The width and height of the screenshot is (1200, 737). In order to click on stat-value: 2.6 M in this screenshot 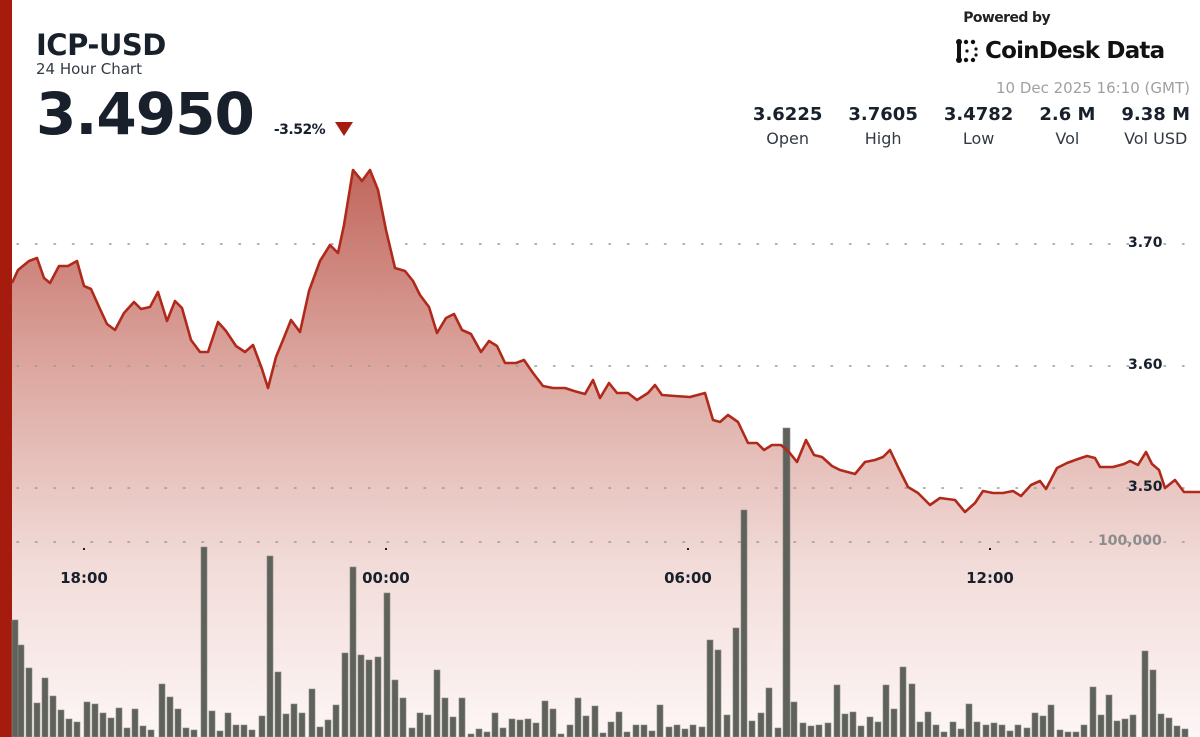, I will do `click(1067, 114)`.